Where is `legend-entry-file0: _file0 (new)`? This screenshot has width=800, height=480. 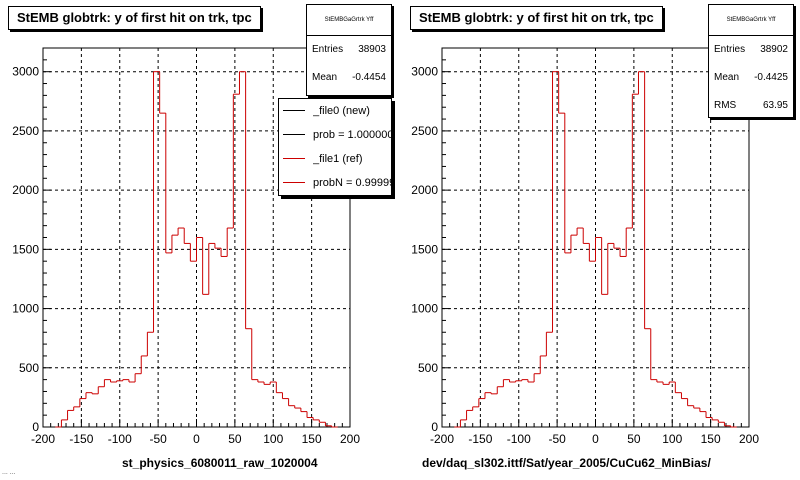
legend-entry-file0: _file0 (new) is located at coordinates (335, 111).